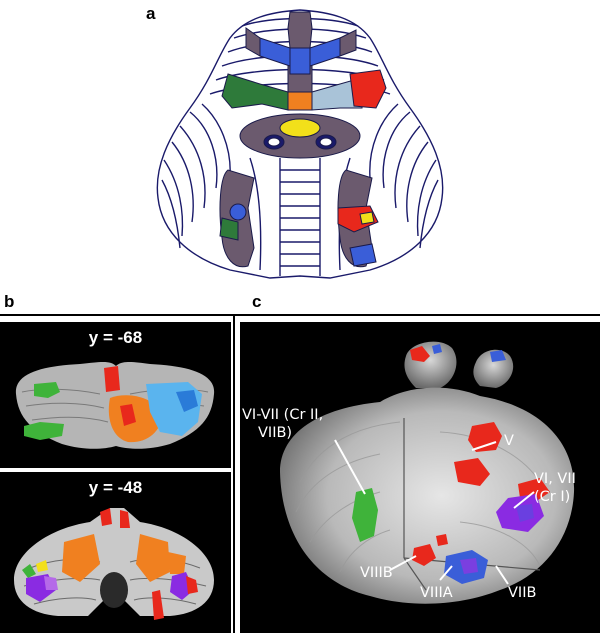 This screenshot has height=633, width=600. What do you see at coordinates (257, 301) in the screenshot?
I see `panel-c-letter: c` at bounding box center [257, 301].